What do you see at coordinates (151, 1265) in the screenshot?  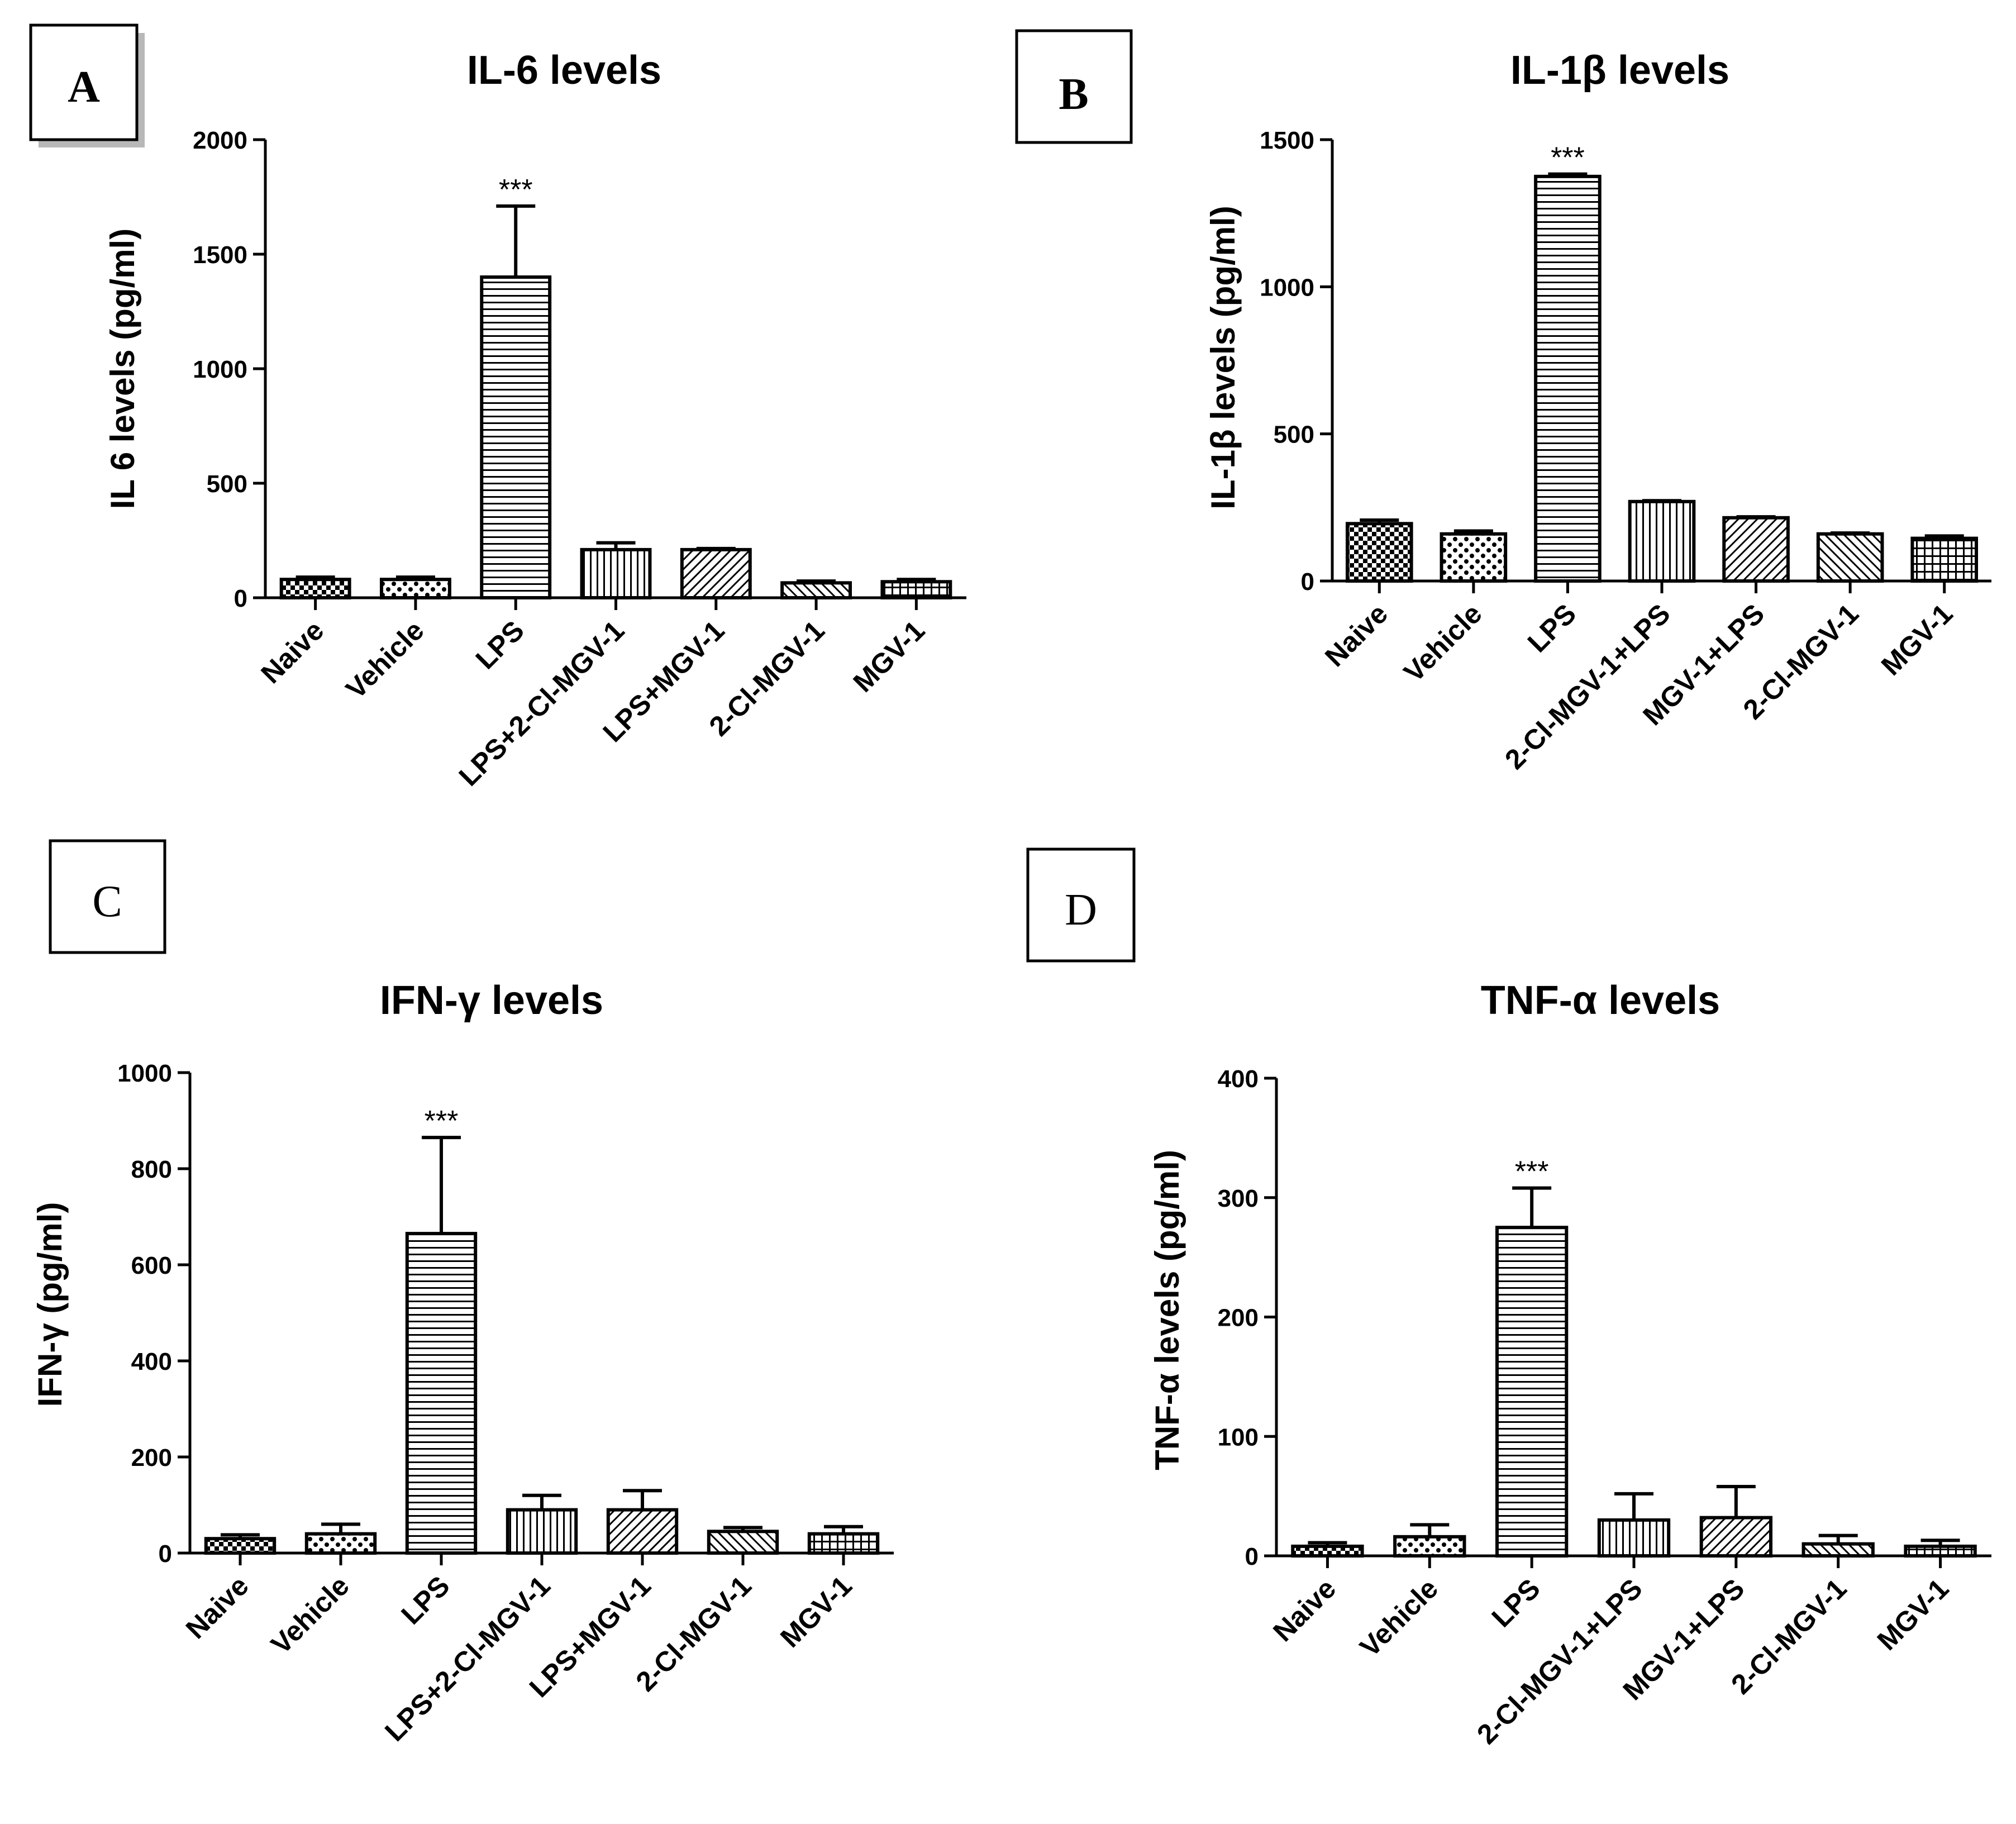 I see `y-tick-label: 600` at bounding box center [151, 1265].